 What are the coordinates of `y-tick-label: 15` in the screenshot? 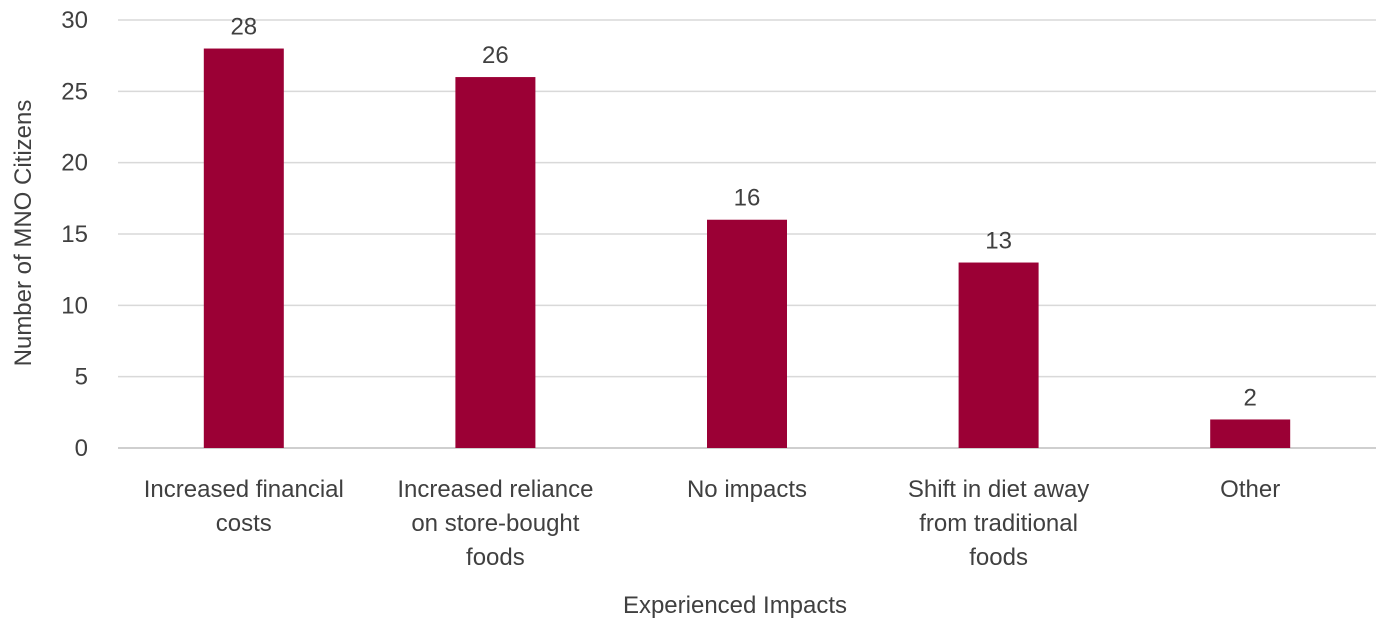 It's located at (74, 234).